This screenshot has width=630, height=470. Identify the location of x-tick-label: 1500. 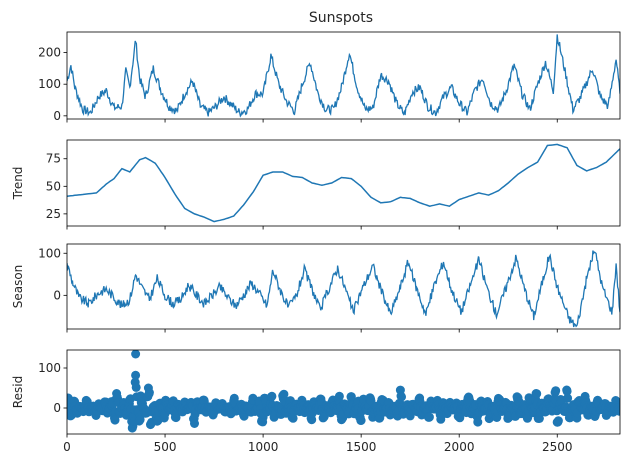
(361, 447).